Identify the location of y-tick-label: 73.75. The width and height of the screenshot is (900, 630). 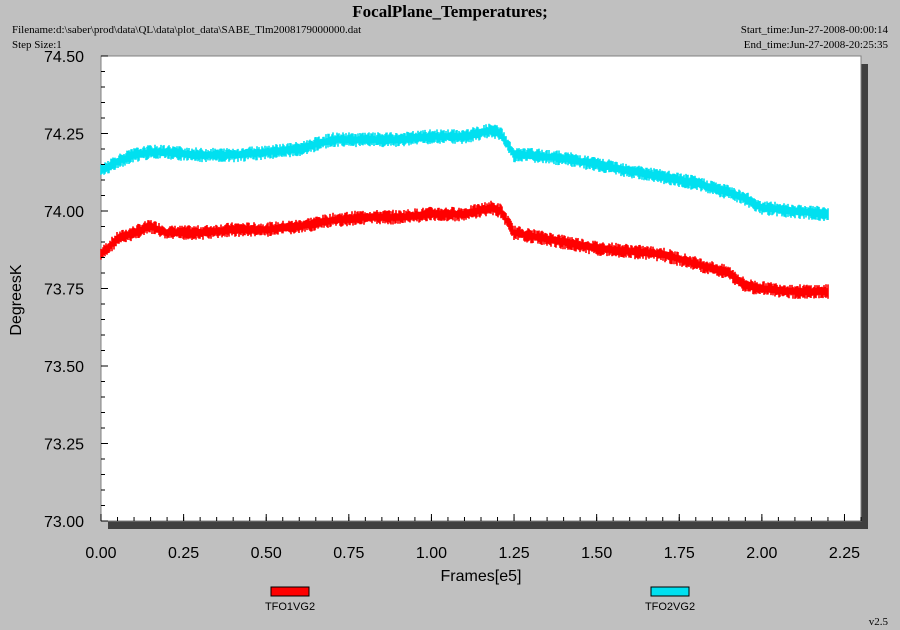
(64, 290).